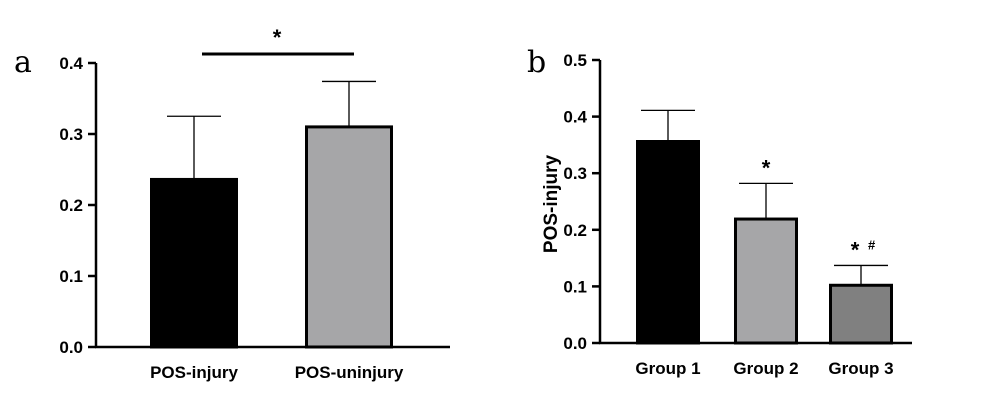  I want to click on category-label: Group 1, so click(667, 368).